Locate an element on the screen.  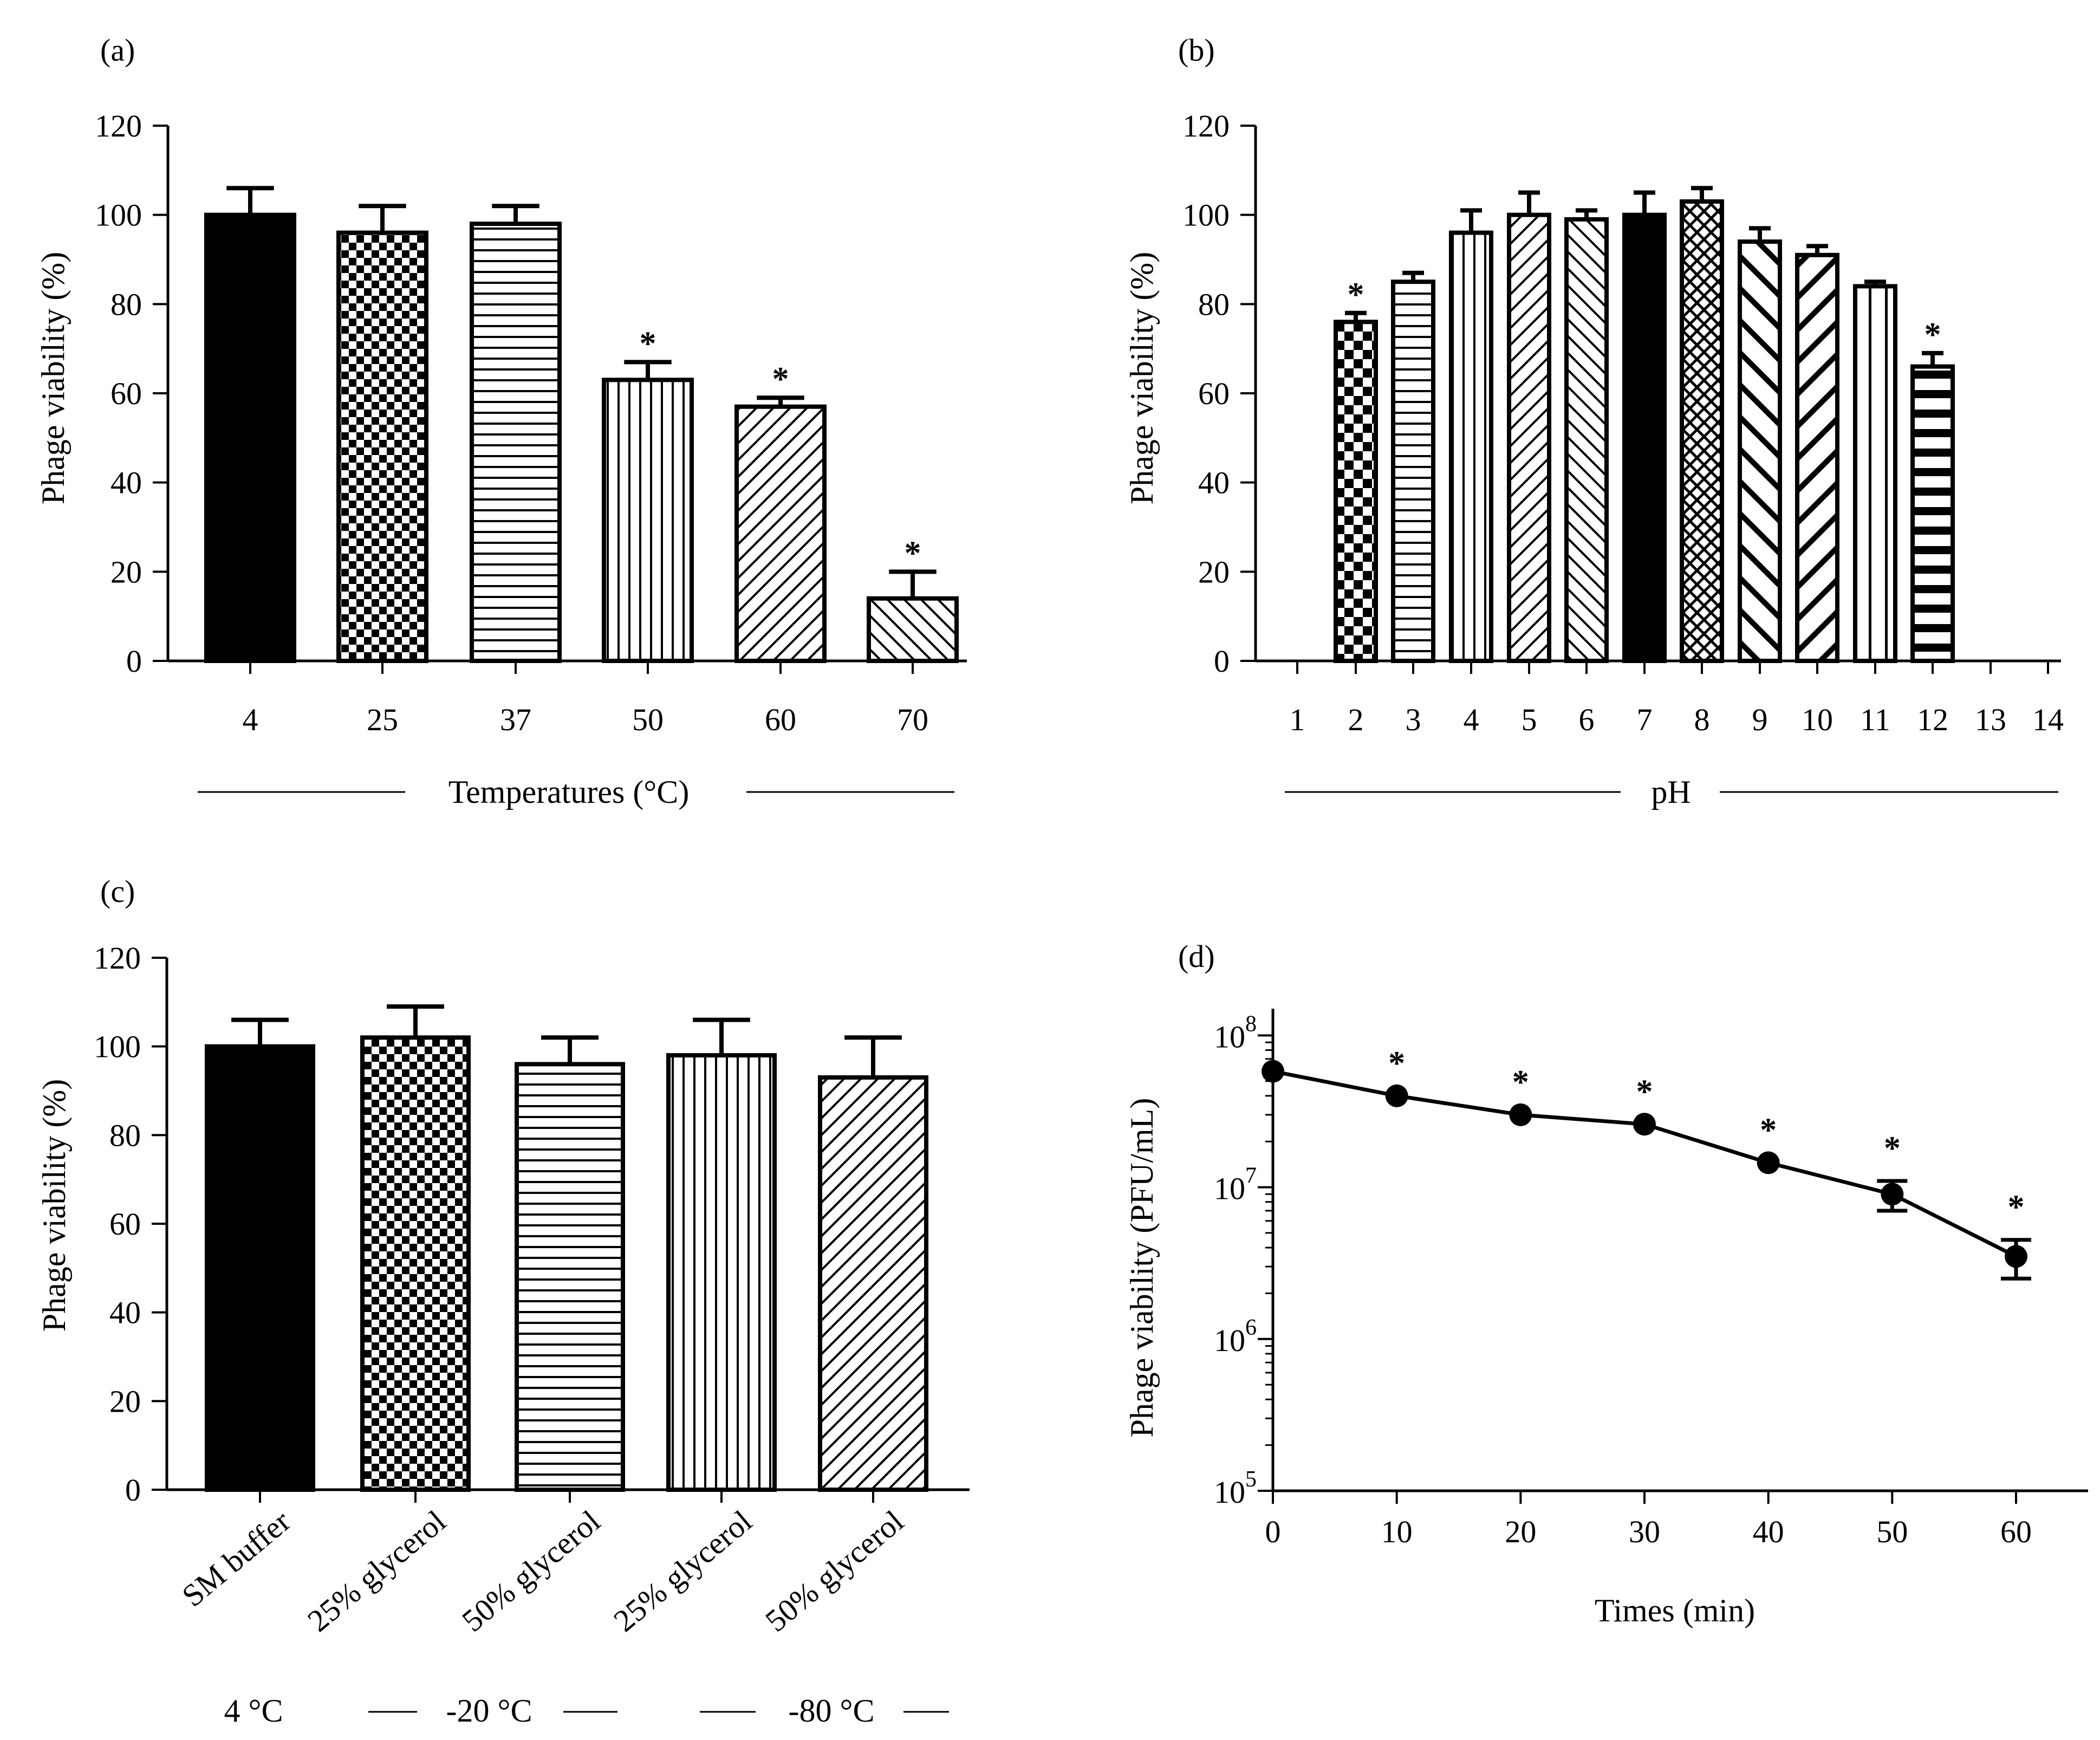
x-tick-label: 70 is located at coordinates (912, 719).